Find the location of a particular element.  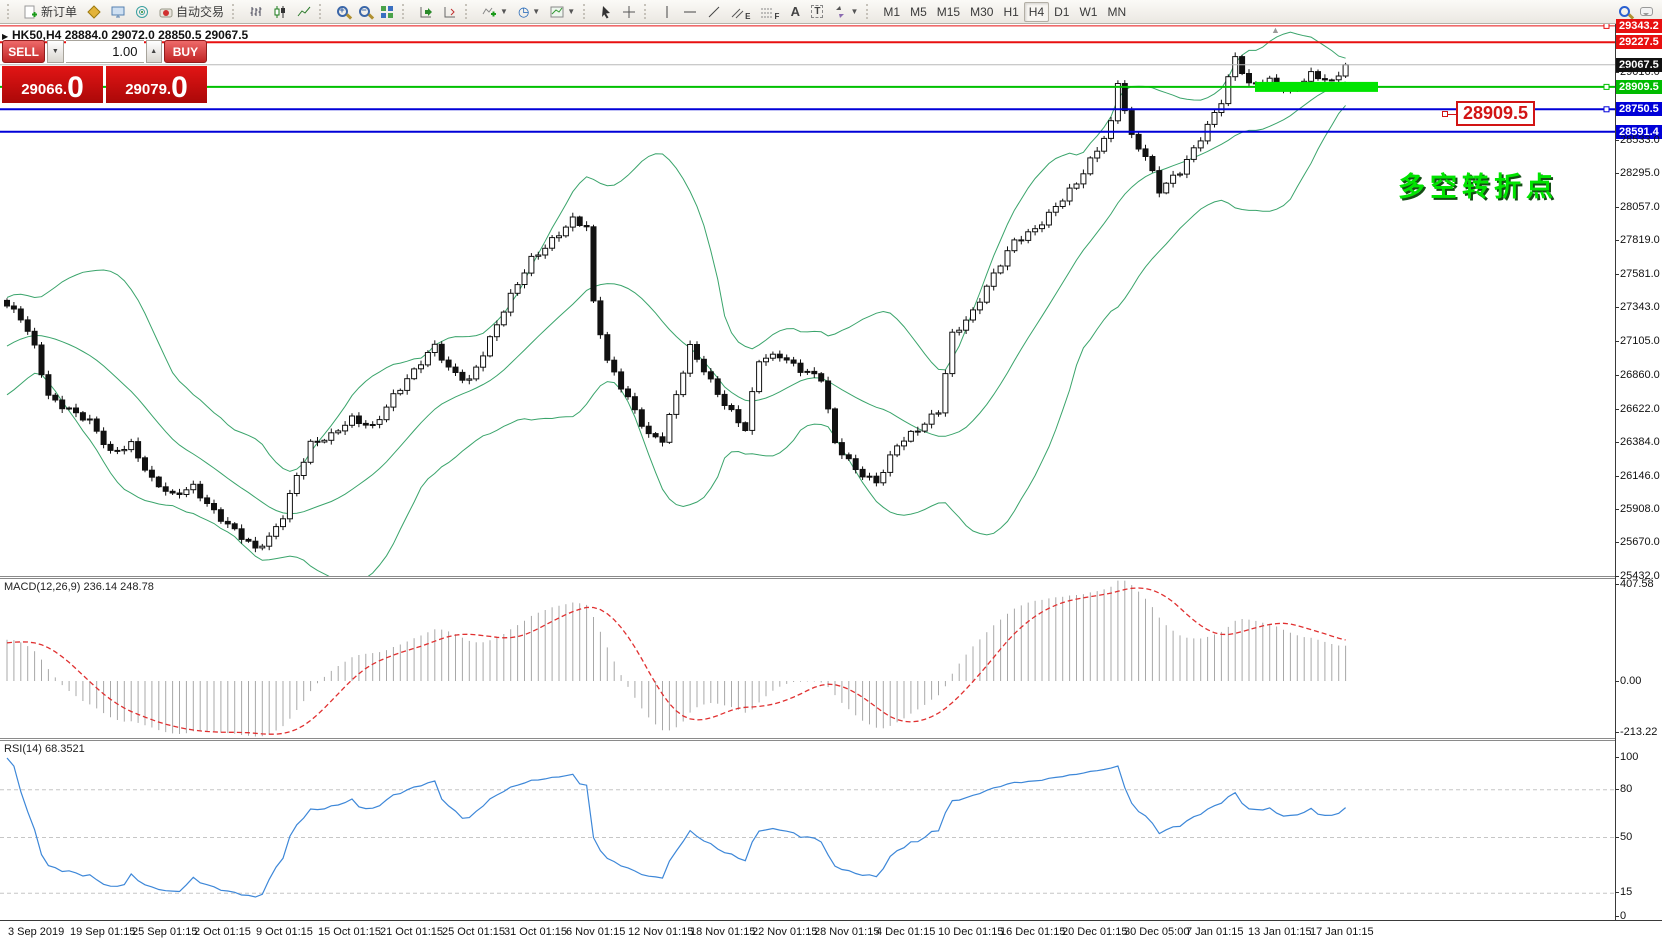

level-axis-flag: 28591.4 is located at coordinates (1639, 132).